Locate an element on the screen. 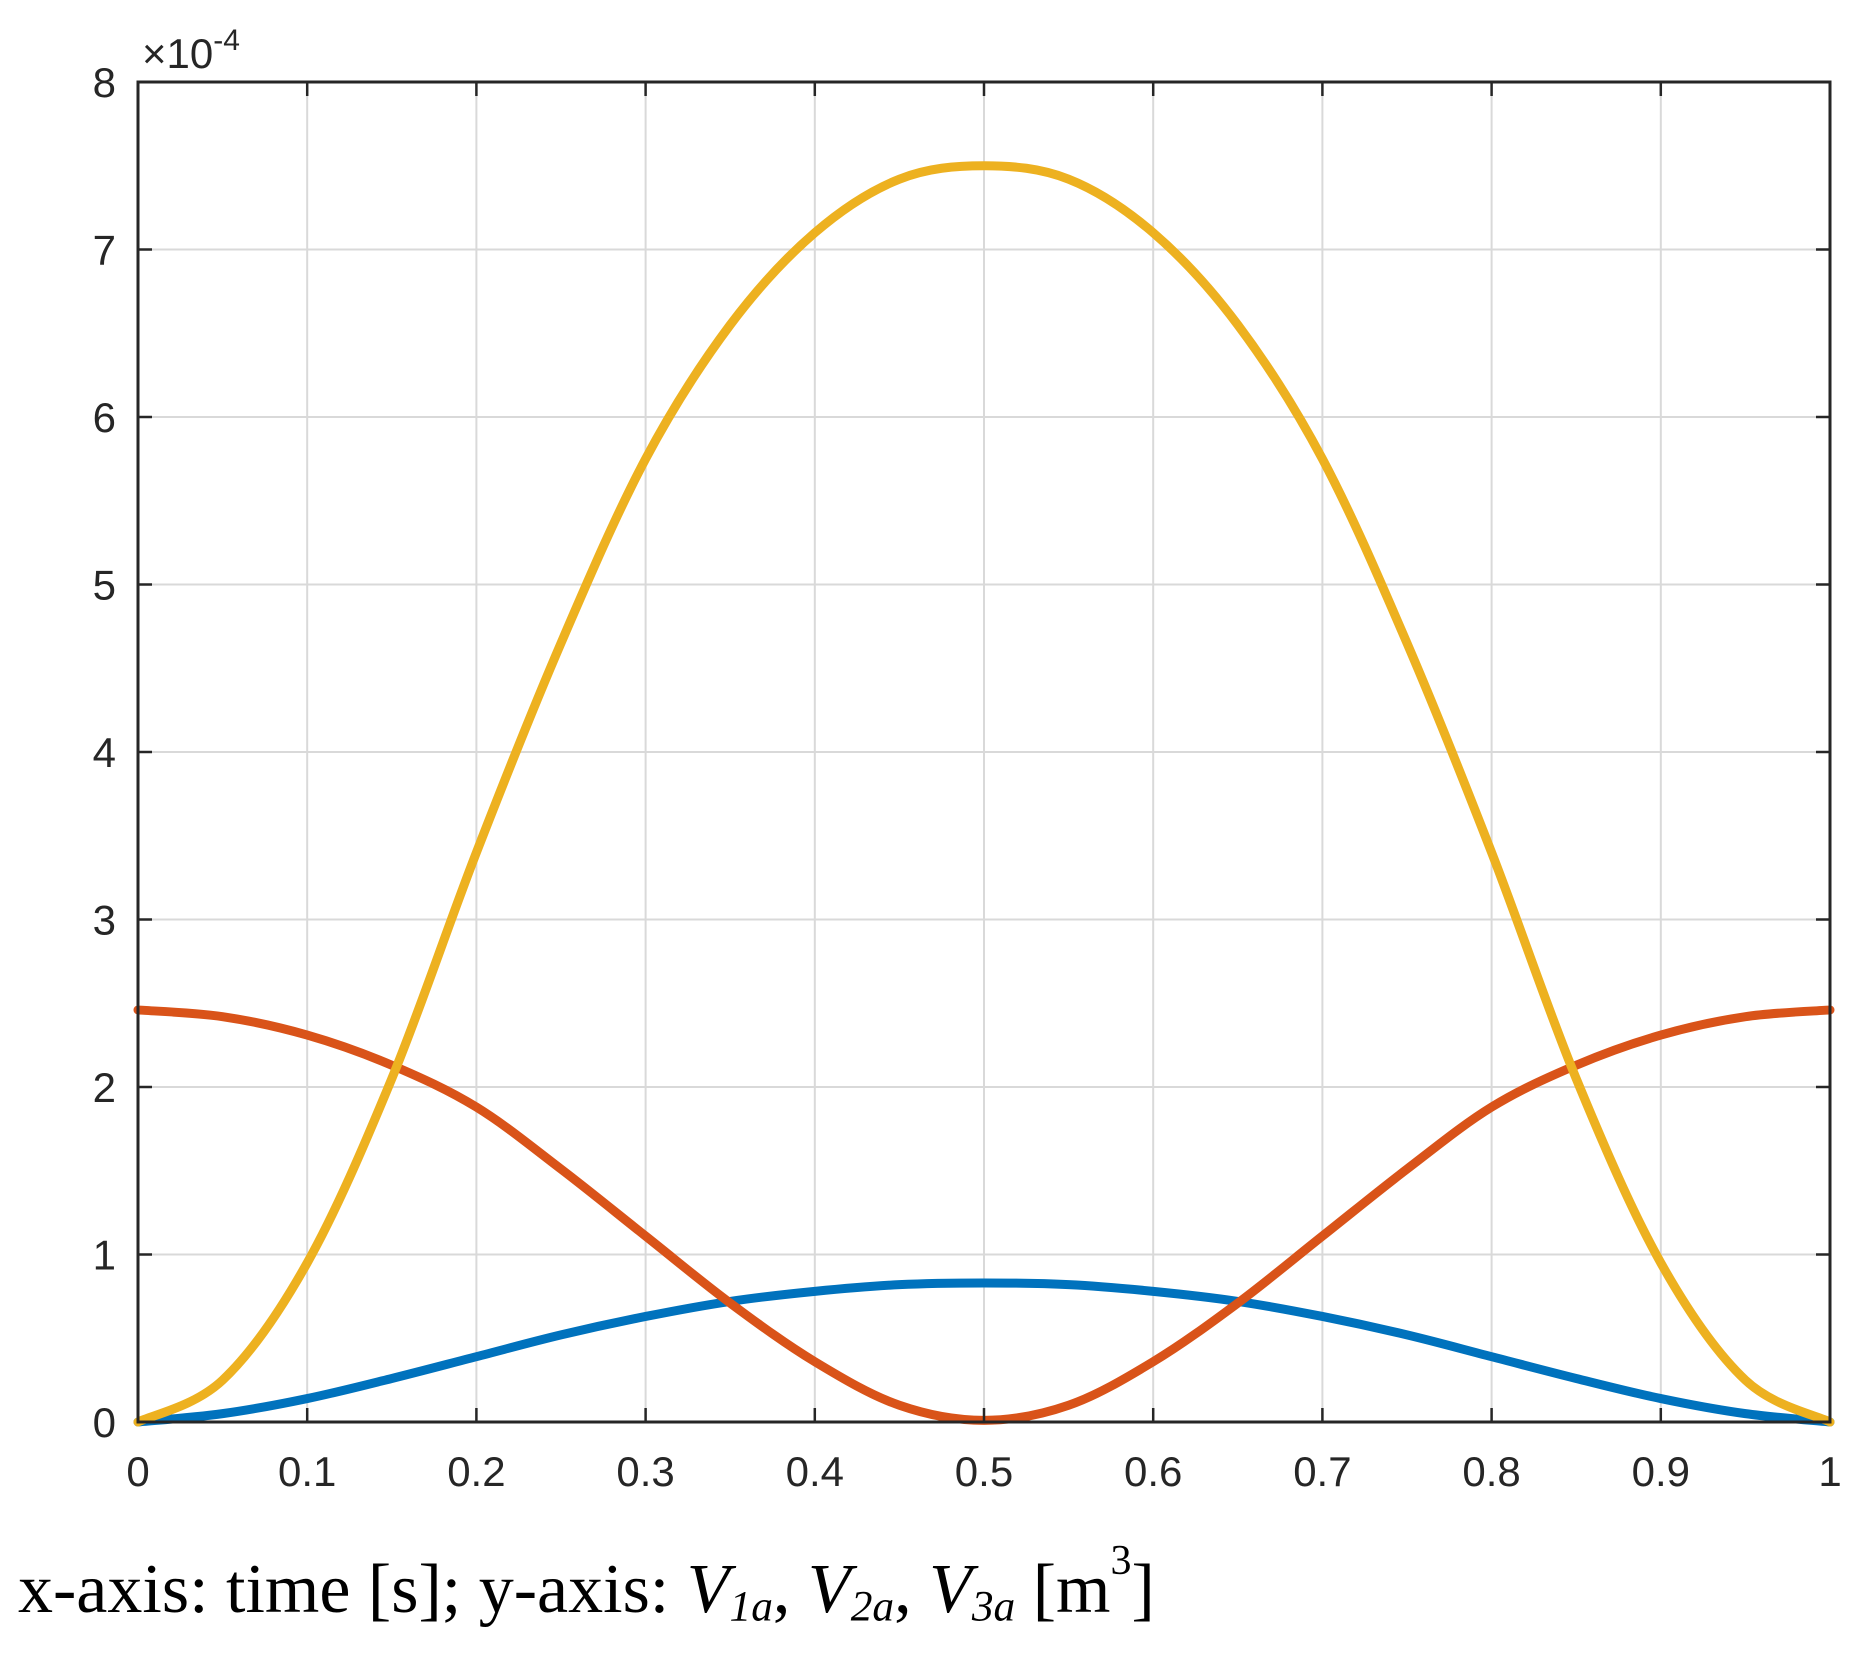  caption-v2: V is located at coordinates (829, 1589).